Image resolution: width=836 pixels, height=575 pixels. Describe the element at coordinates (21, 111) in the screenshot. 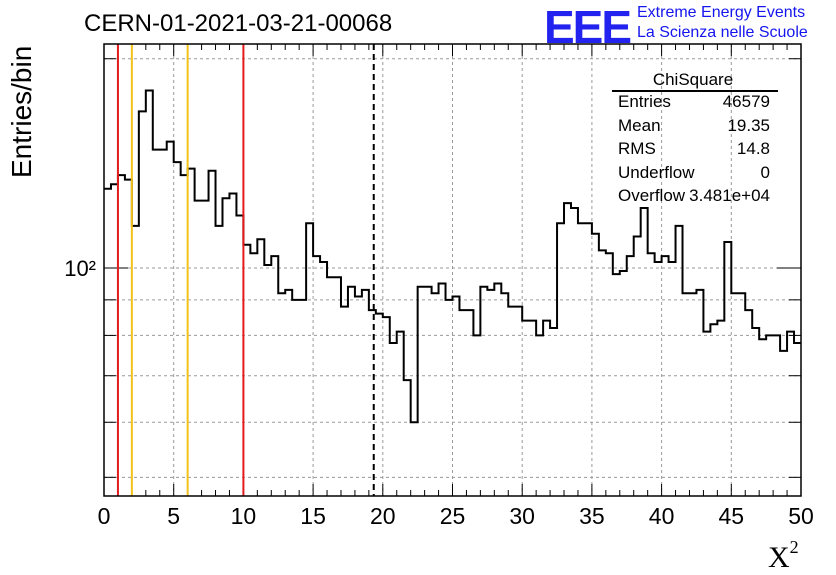

I see `y-axis-label: Entries/bin` at that location.